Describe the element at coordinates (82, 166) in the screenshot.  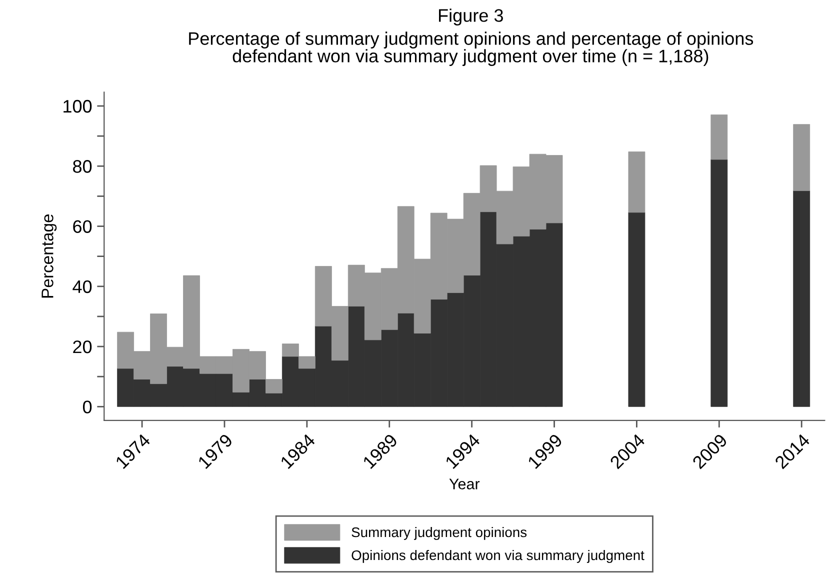
I see `y-tick-label: 80` at that location.